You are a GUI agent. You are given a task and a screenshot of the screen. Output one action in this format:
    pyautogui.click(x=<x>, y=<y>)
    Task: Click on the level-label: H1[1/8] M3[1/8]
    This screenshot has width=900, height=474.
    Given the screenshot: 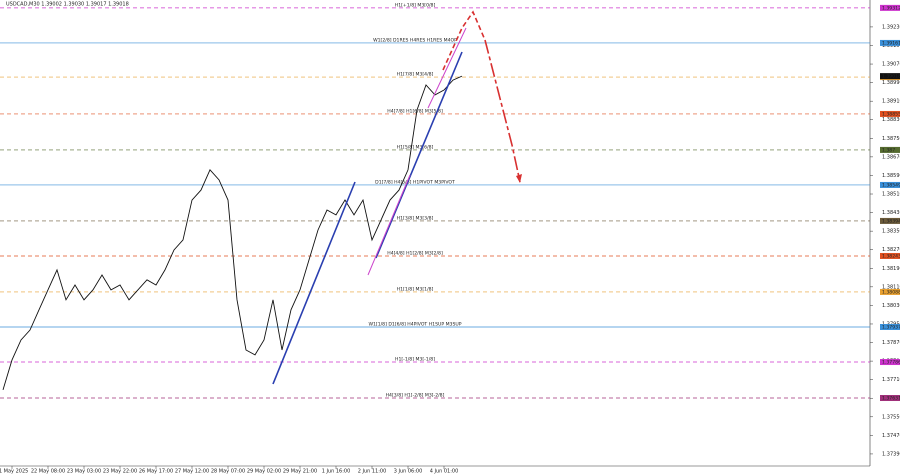 What is the action you would take?
    pyautogui.click(x=415, y=289)
    